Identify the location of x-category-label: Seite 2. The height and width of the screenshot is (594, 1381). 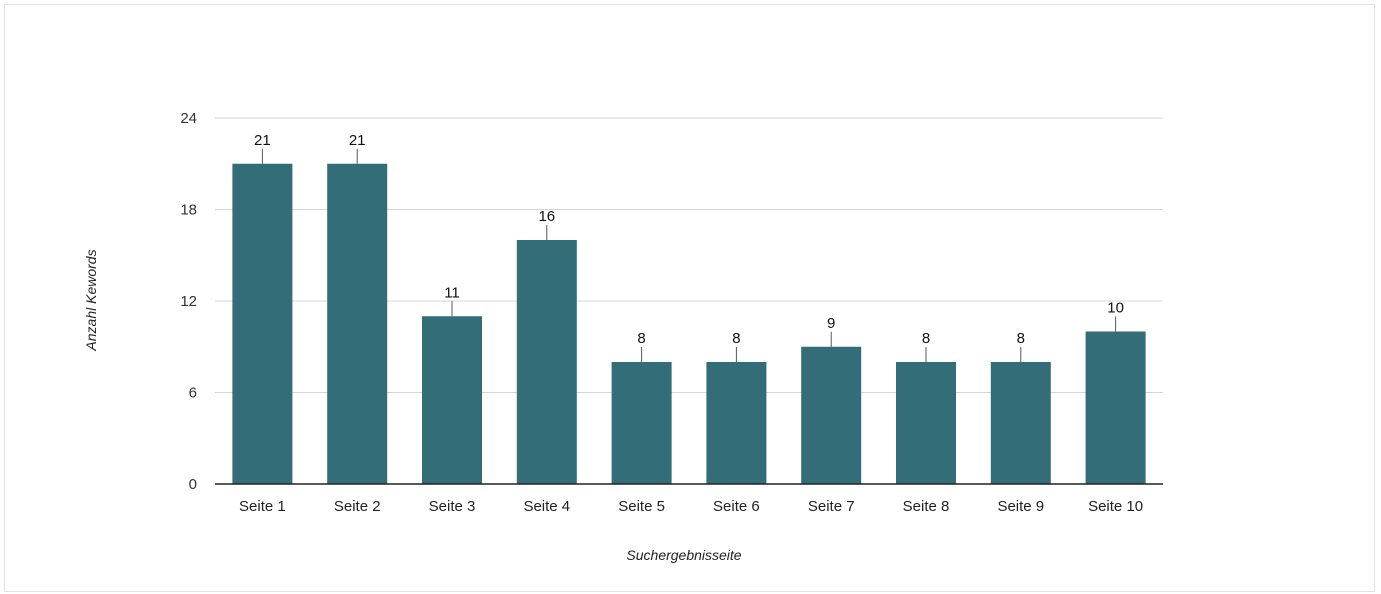
(357, 506).